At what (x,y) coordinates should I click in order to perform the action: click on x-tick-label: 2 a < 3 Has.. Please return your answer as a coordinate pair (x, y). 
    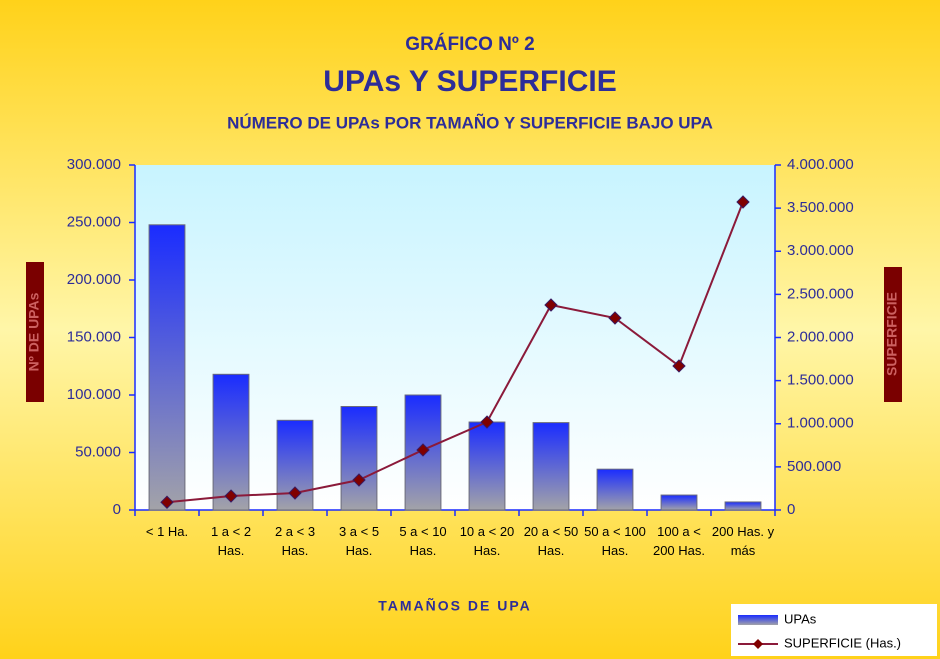
    Looking at the image, I should click on (295, 541).